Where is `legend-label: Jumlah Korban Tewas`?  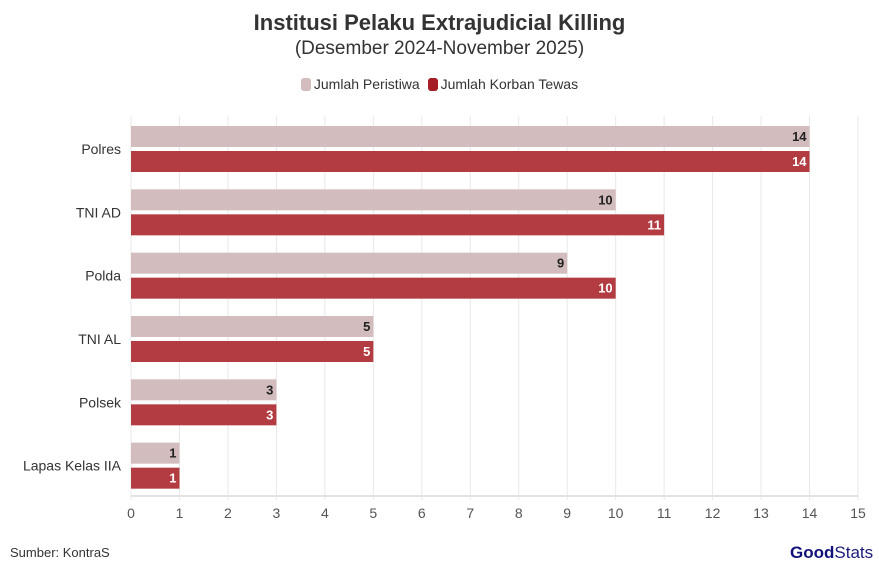 legend-label: Jumlah Korban Tewas is located at coordinates (509, 84).